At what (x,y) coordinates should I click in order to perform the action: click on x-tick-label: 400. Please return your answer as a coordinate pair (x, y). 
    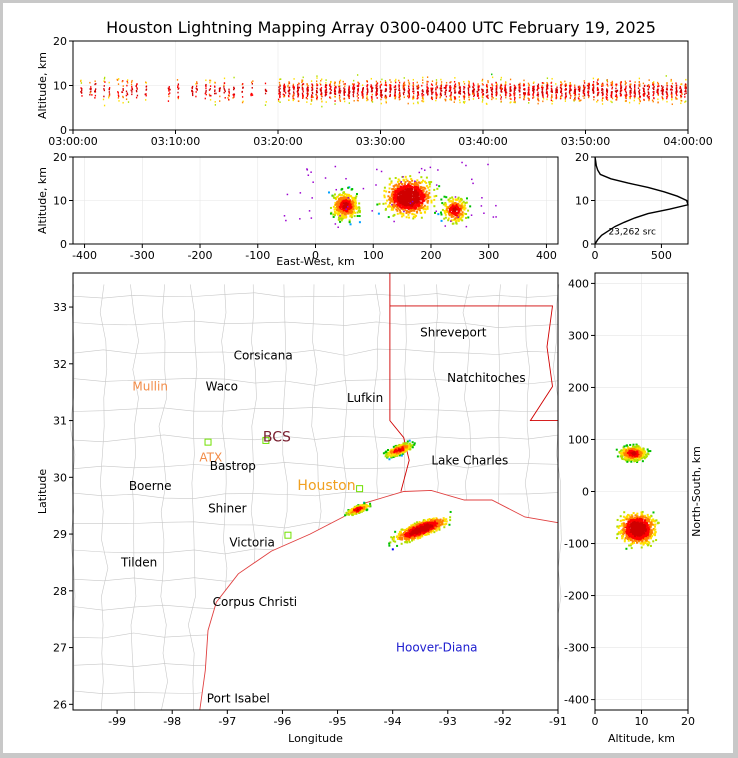
    Looking at the image, I should click on (546, 255).